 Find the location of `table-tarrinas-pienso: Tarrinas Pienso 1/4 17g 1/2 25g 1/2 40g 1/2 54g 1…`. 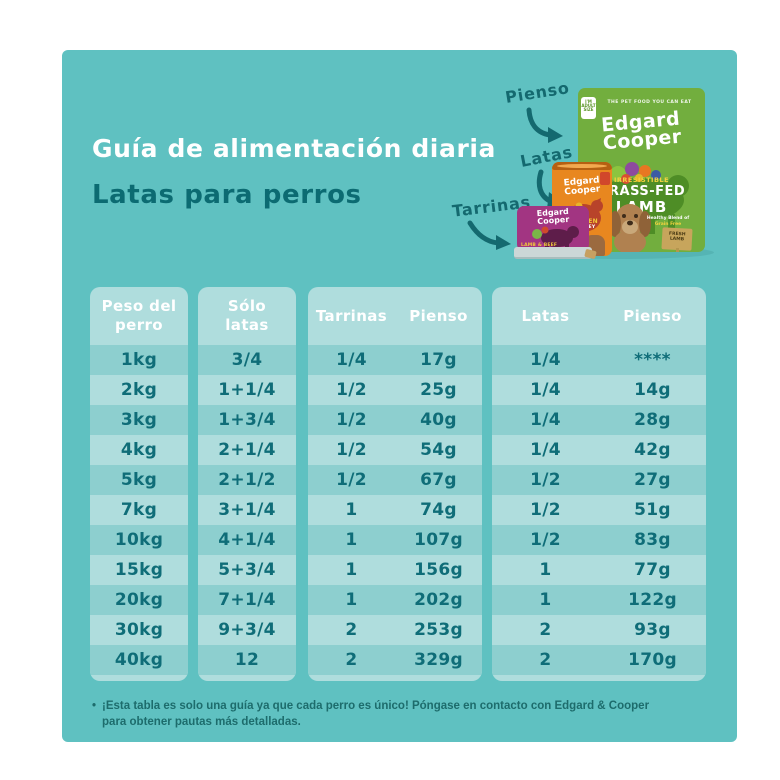

table-tarrinas-pienso: Tarrinas Pienso 1/4 17g 1/2 25g 1/2 40g 1/2 54g 1… is located at coordinates (395, 484).